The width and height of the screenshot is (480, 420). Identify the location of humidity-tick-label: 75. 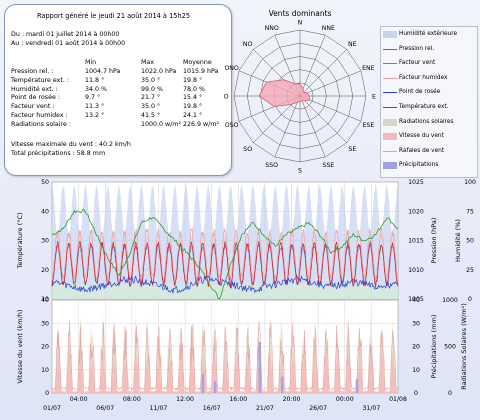
(470, 211).